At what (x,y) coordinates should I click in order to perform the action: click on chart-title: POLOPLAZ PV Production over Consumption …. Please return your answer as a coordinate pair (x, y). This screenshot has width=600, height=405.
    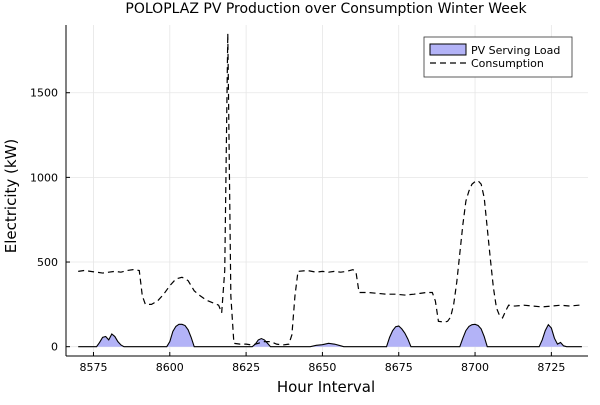
    Looking at the image, I should click on (326, 9).